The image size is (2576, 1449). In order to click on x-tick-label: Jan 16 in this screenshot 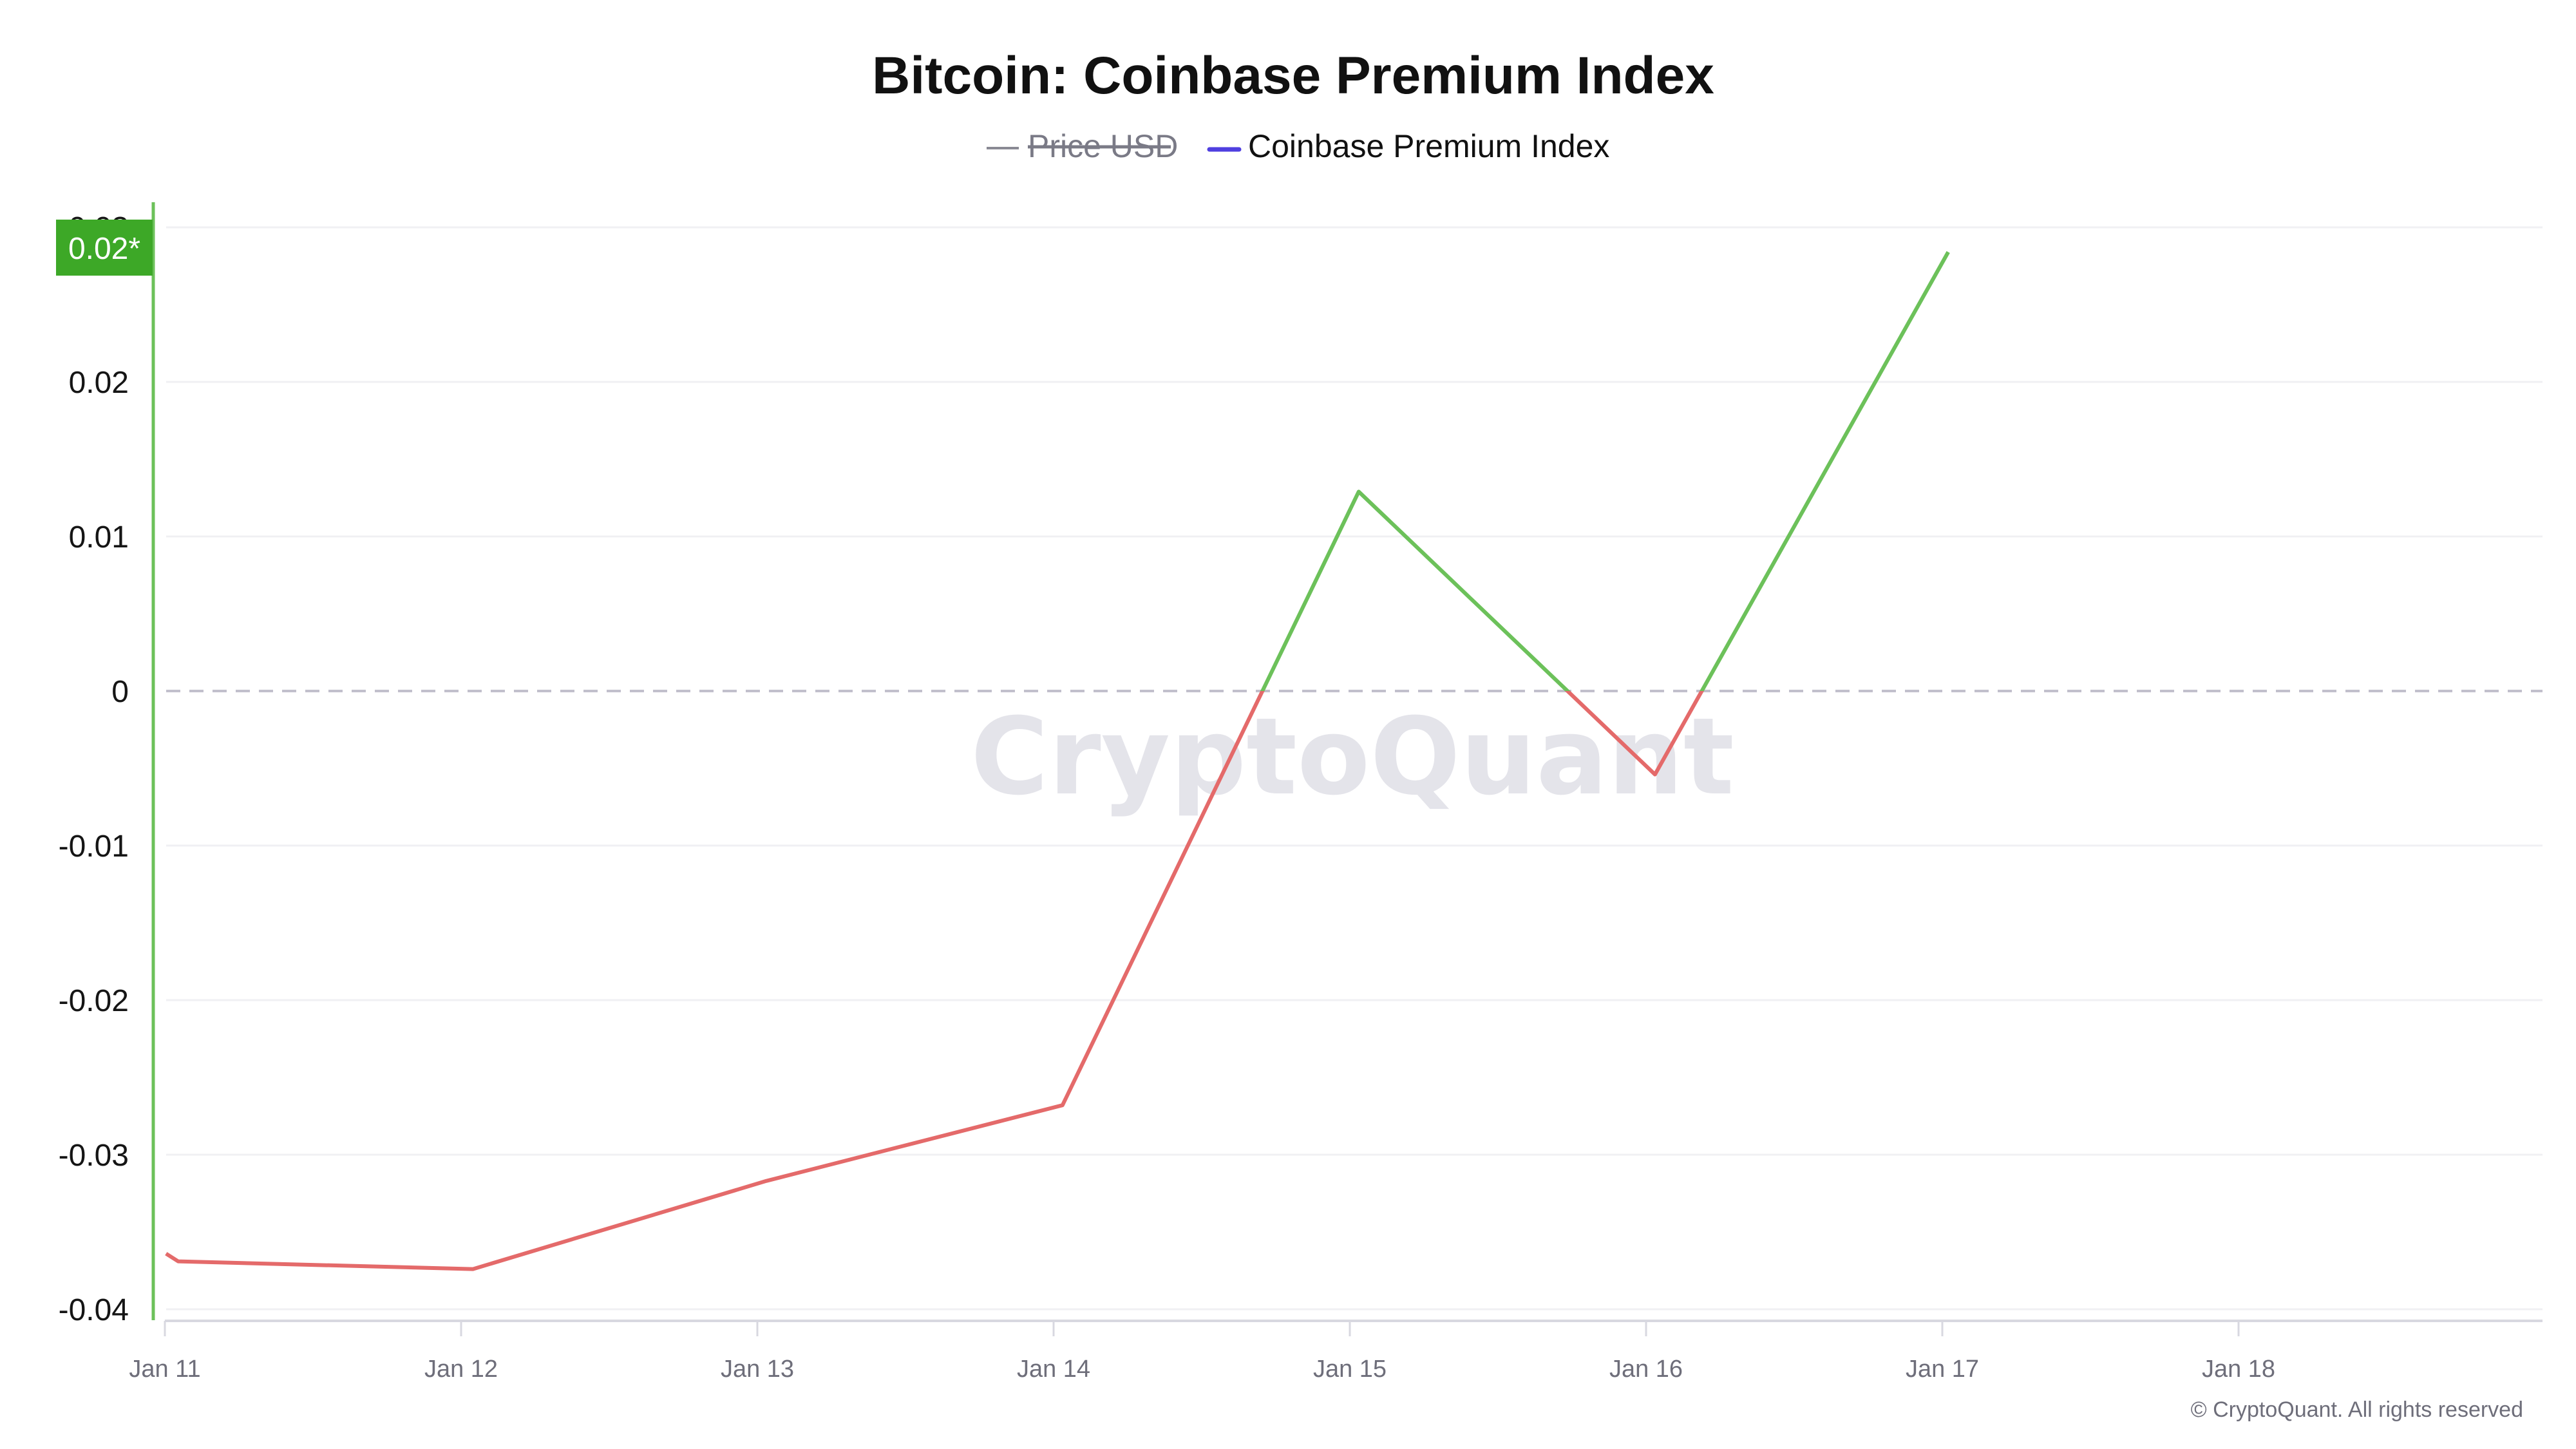, I will do `click(1646, 1370)`.